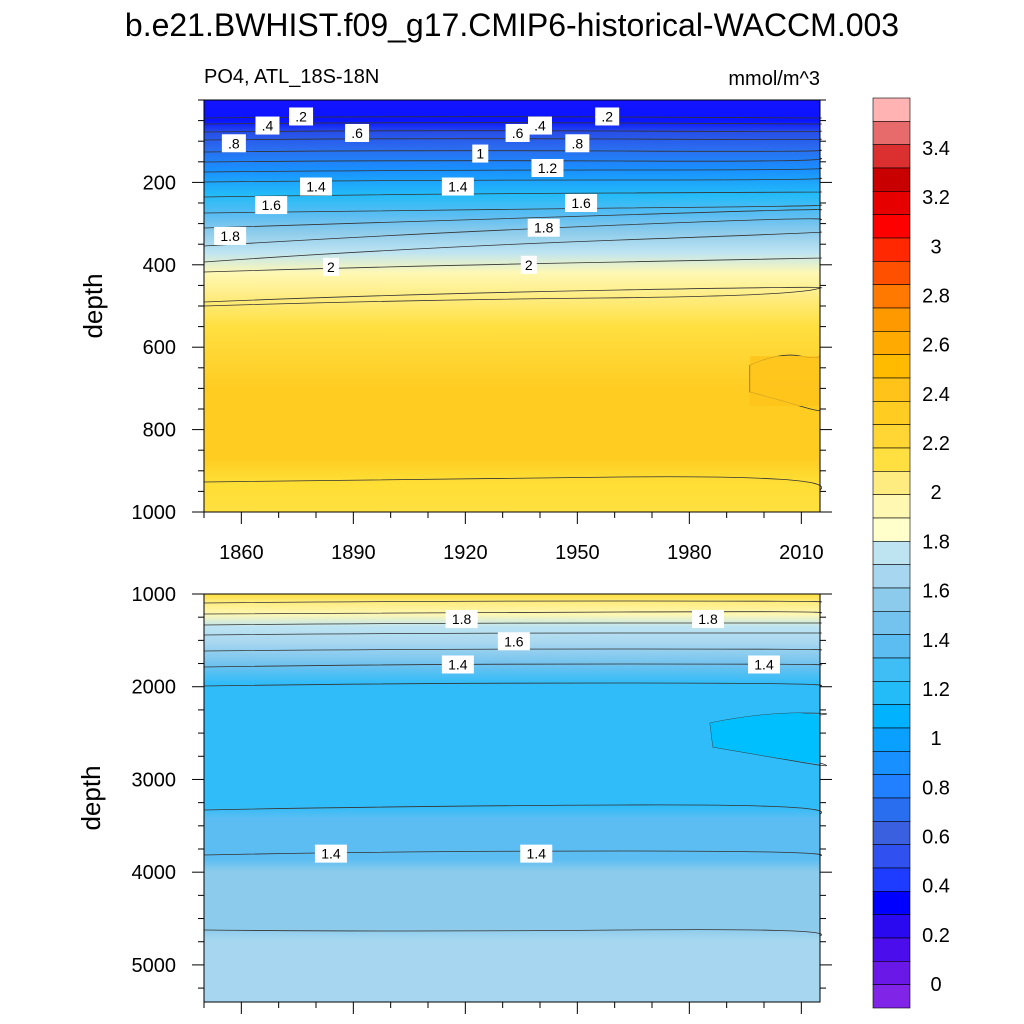 This screenshot has width=1024, height=1024. What do you see at coordinates (936, 837) in the screenshot?
I see `colorbar-label: 0.6` at bounding box center [936, 837].